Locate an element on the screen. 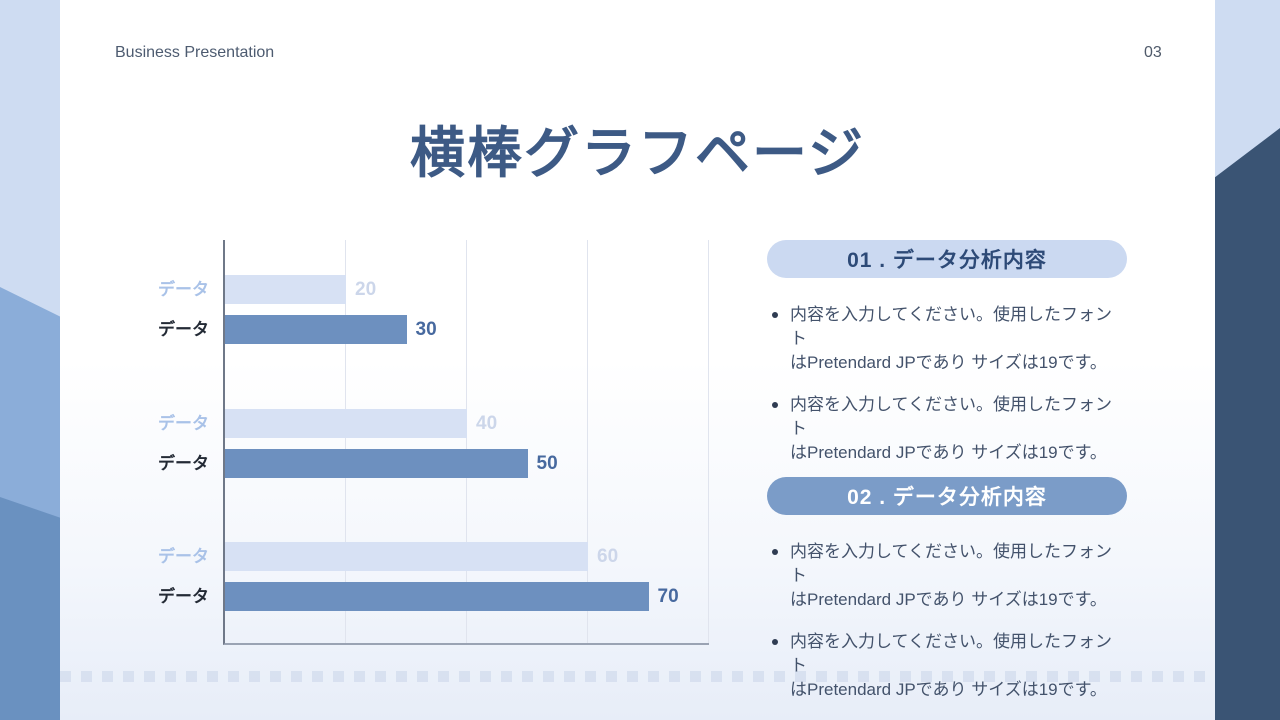  bar-value-label: 50 is located at coordinates (547, 463).